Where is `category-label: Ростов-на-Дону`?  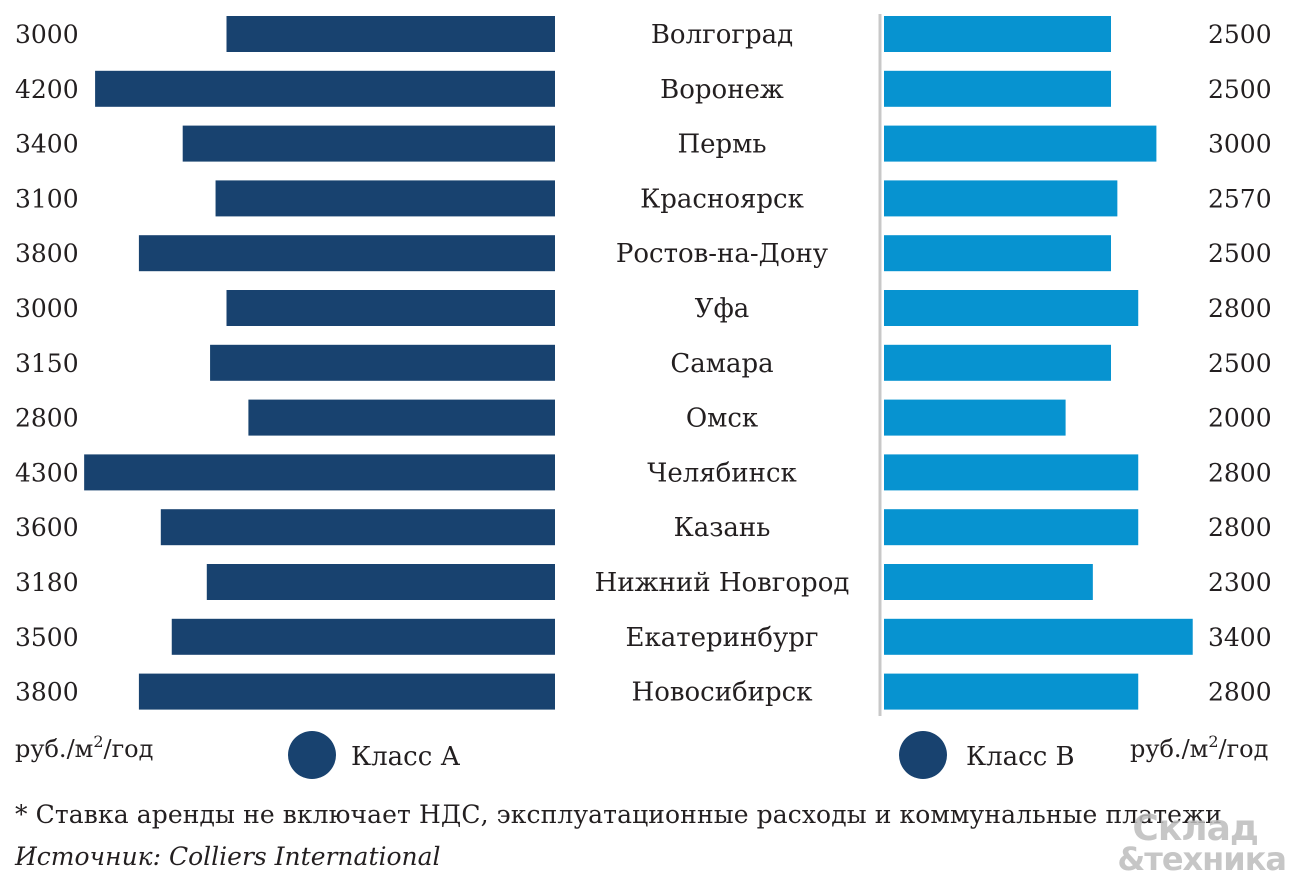 category-label: Ростов-на-Дону is located at coordinates (722, 254).